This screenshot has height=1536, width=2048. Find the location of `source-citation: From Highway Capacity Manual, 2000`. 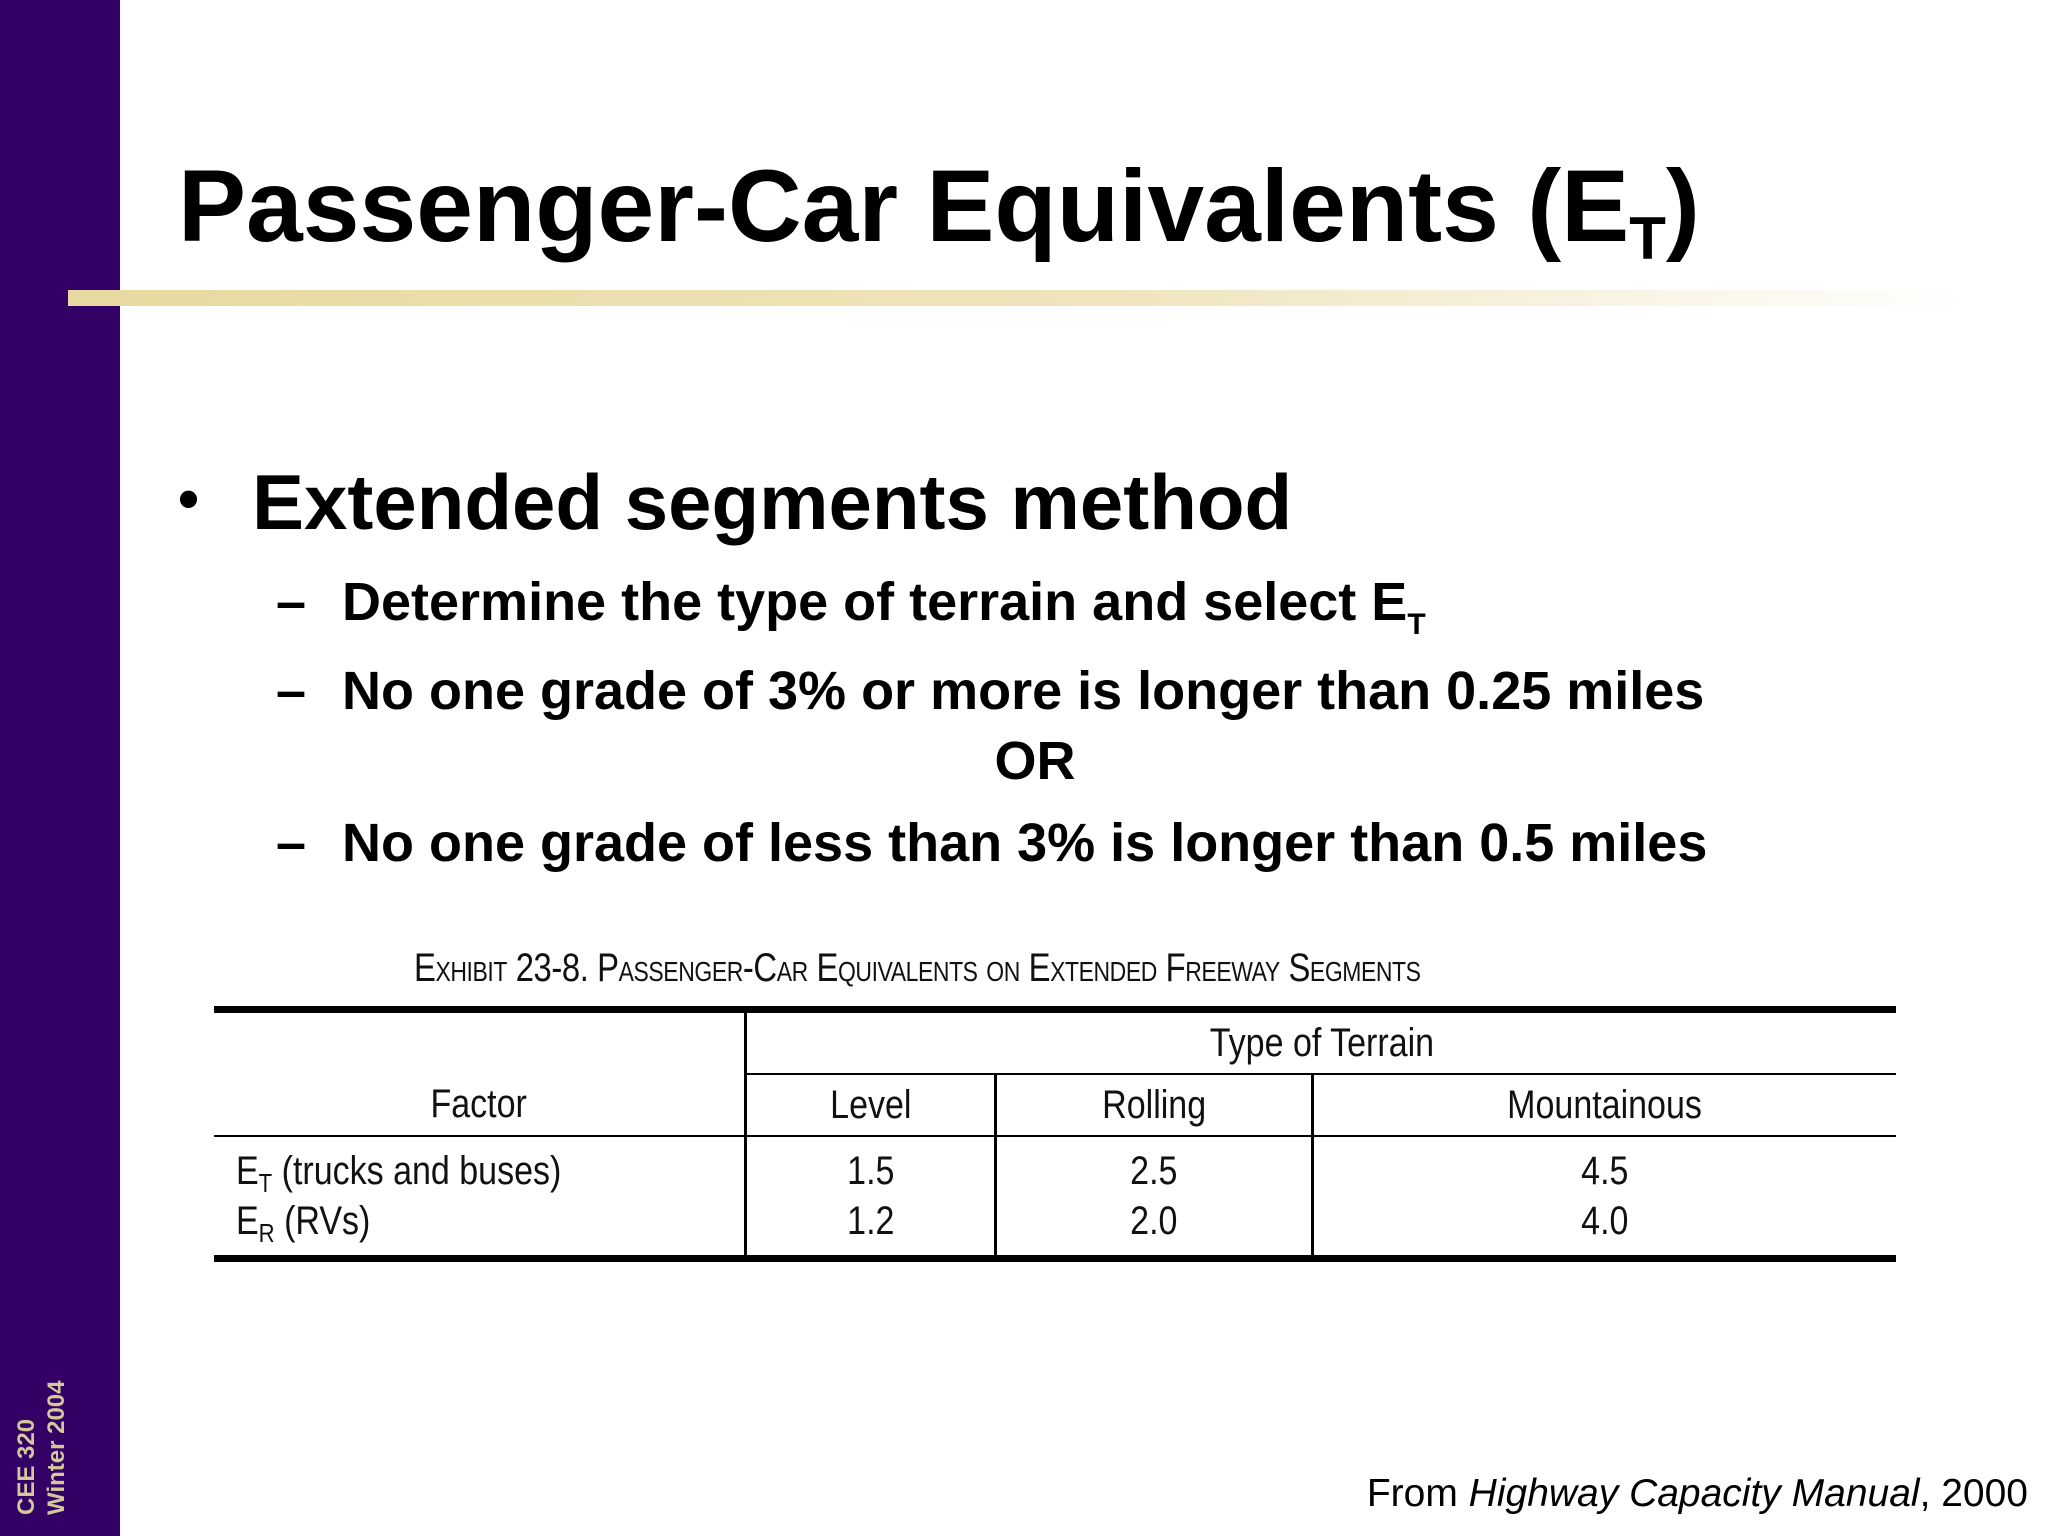

source-citation: From Highway Capacity Manual, 2000 is located at coordinates (1697, 1494).